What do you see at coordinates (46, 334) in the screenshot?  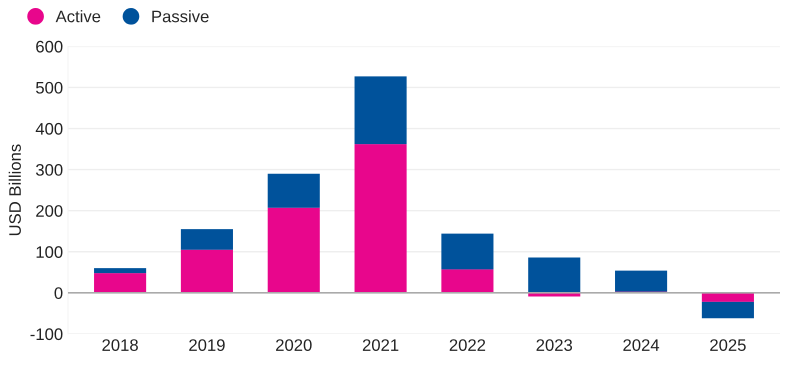 I see `y-tick-label: -100` at bounding box center [46, 334].